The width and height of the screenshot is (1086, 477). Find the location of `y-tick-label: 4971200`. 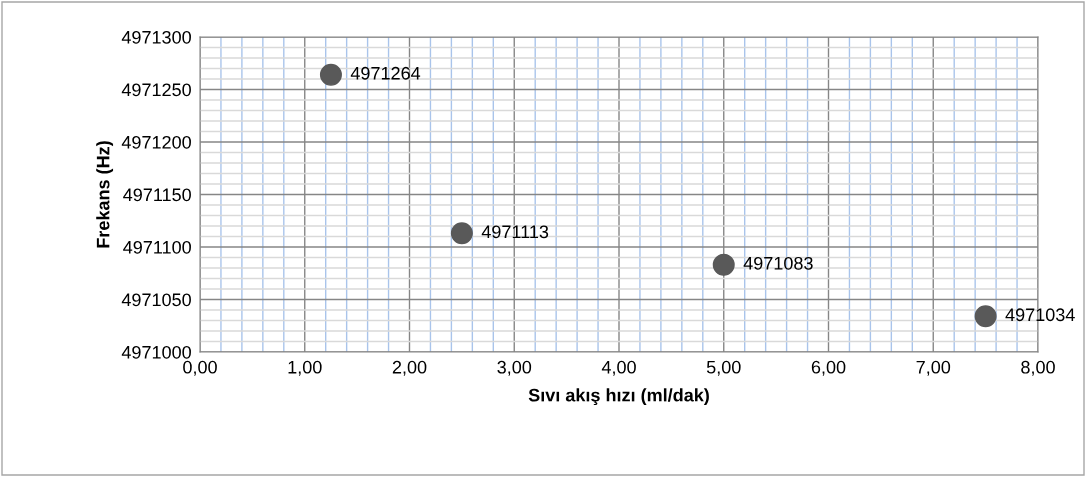

y-tick-label: 4971200 is located at coordinates (156, 142).